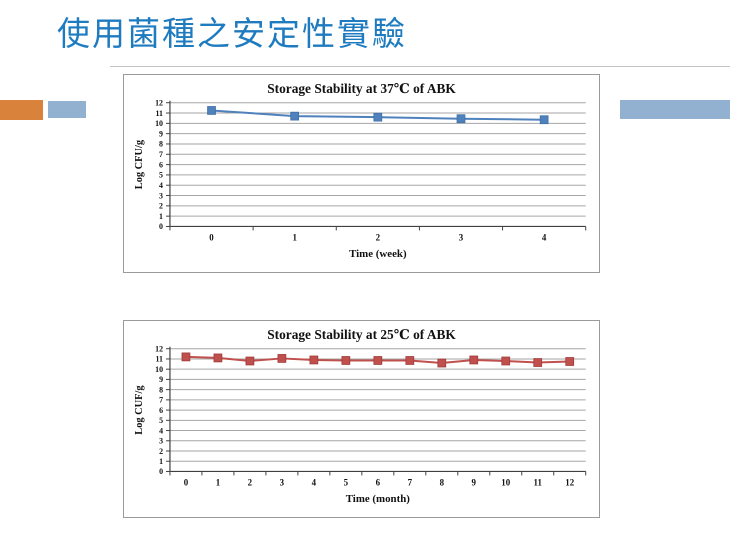 This screenshot has height=548, width=730. Describe the element at coordinates (538, 482) in the screenshot. I see `x-tick-label: 11` at that location.